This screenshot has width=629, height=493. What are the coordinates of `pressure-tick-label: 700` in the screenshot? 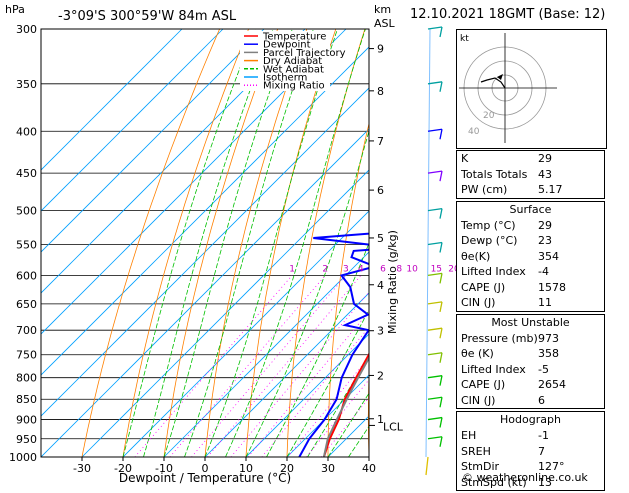 It's located at (26, 330).